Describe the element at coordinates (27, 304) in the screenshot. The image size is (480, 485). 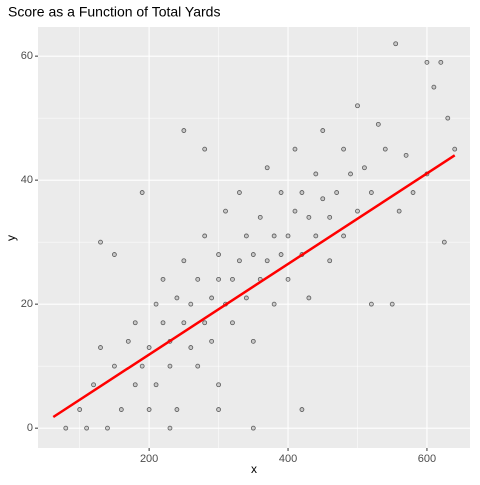
I see `y-tick-label: 20` at that location.